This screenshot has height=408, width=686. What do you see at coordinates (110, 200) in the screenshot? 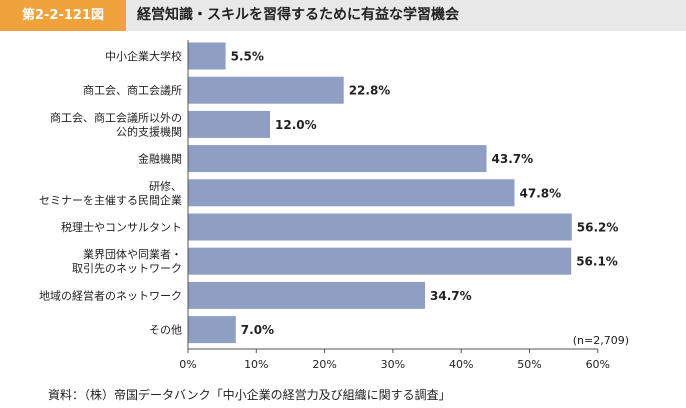
I see `category-label-line: セミナーを主催する民間企業` at bounding box center [110, 200].